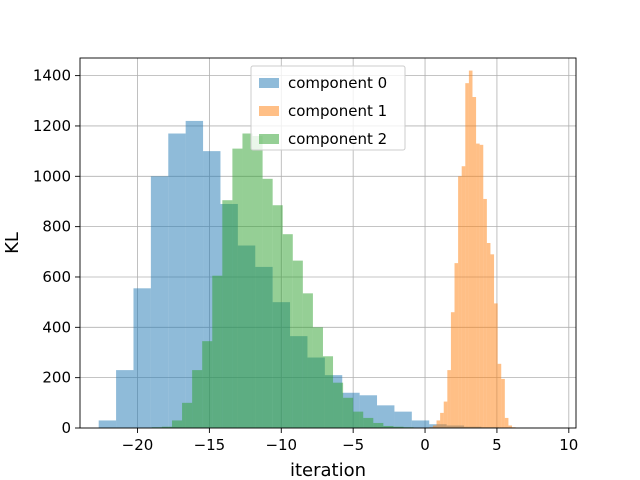 This screenshot has height=480, width=640. What do you see at coordinates (353, 445) in the screenshot?
I see `x-tick-label: −5` at bounding box center [353, 445].